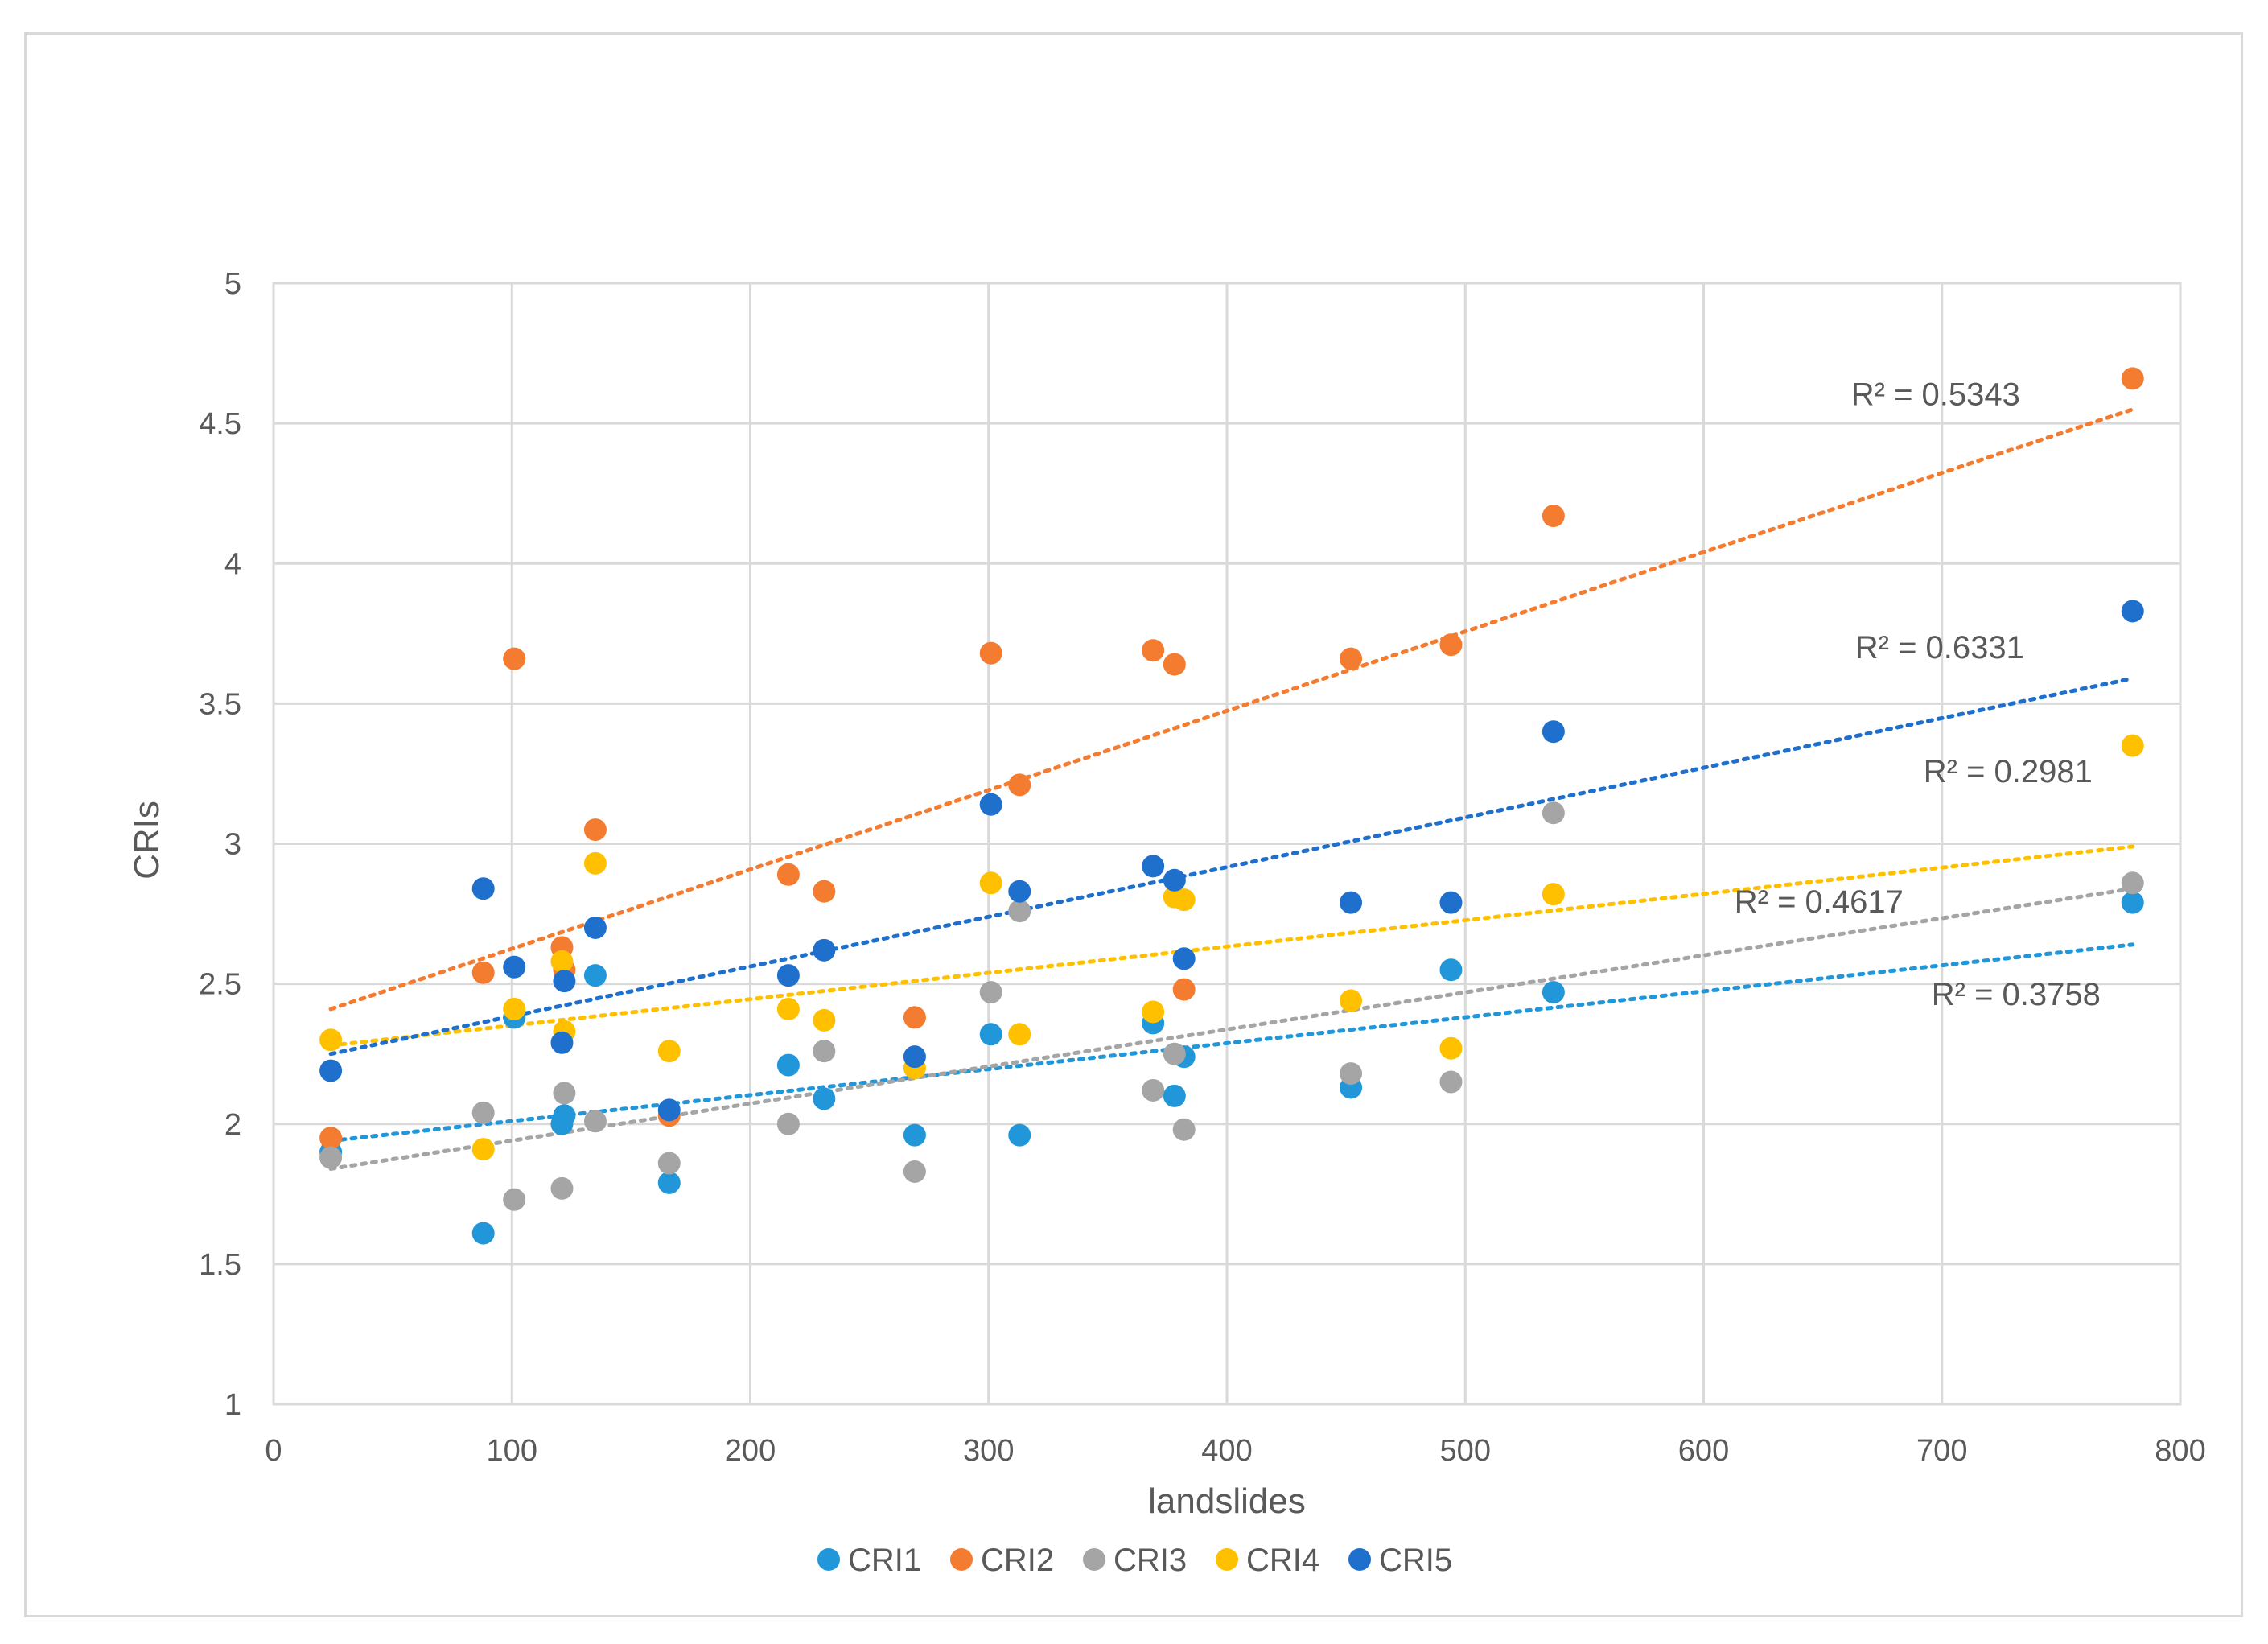  I want to click on x-tick-label: 200, so click(751, 1451).